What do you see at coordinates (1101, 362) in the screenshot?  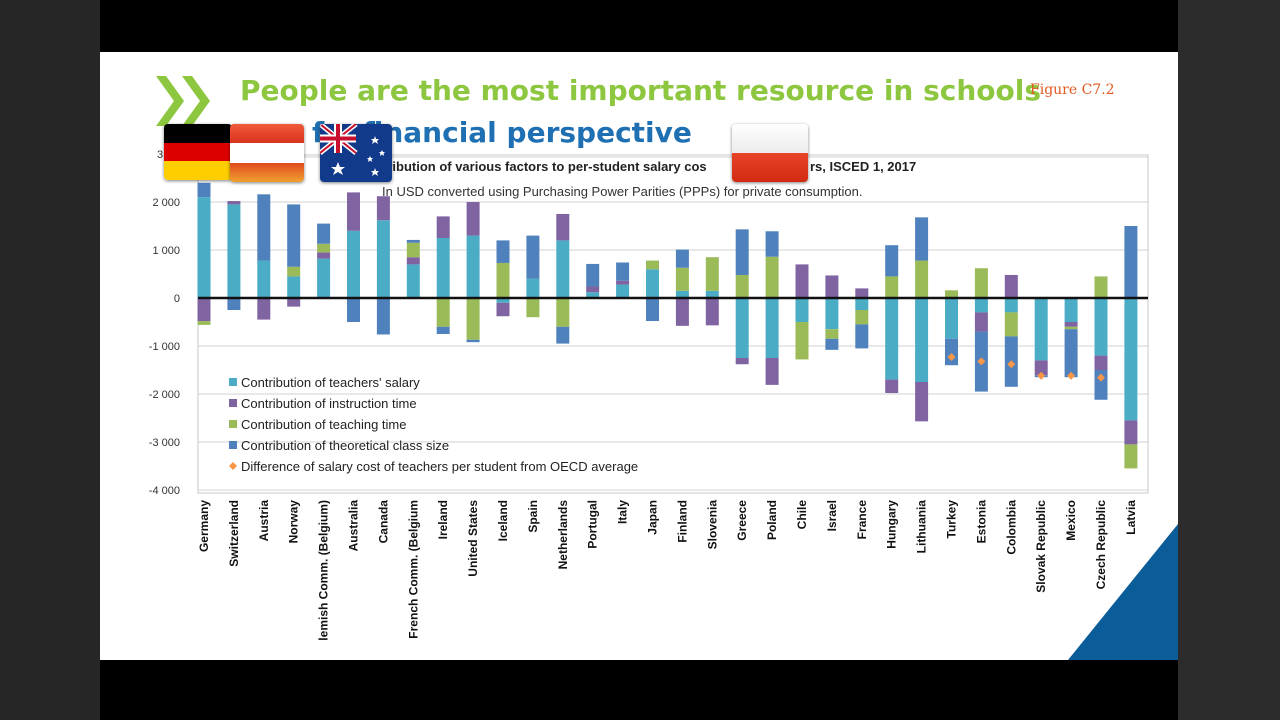 I see `bar-segment-s2-czech-republic` at bounding box center [1101, 362].